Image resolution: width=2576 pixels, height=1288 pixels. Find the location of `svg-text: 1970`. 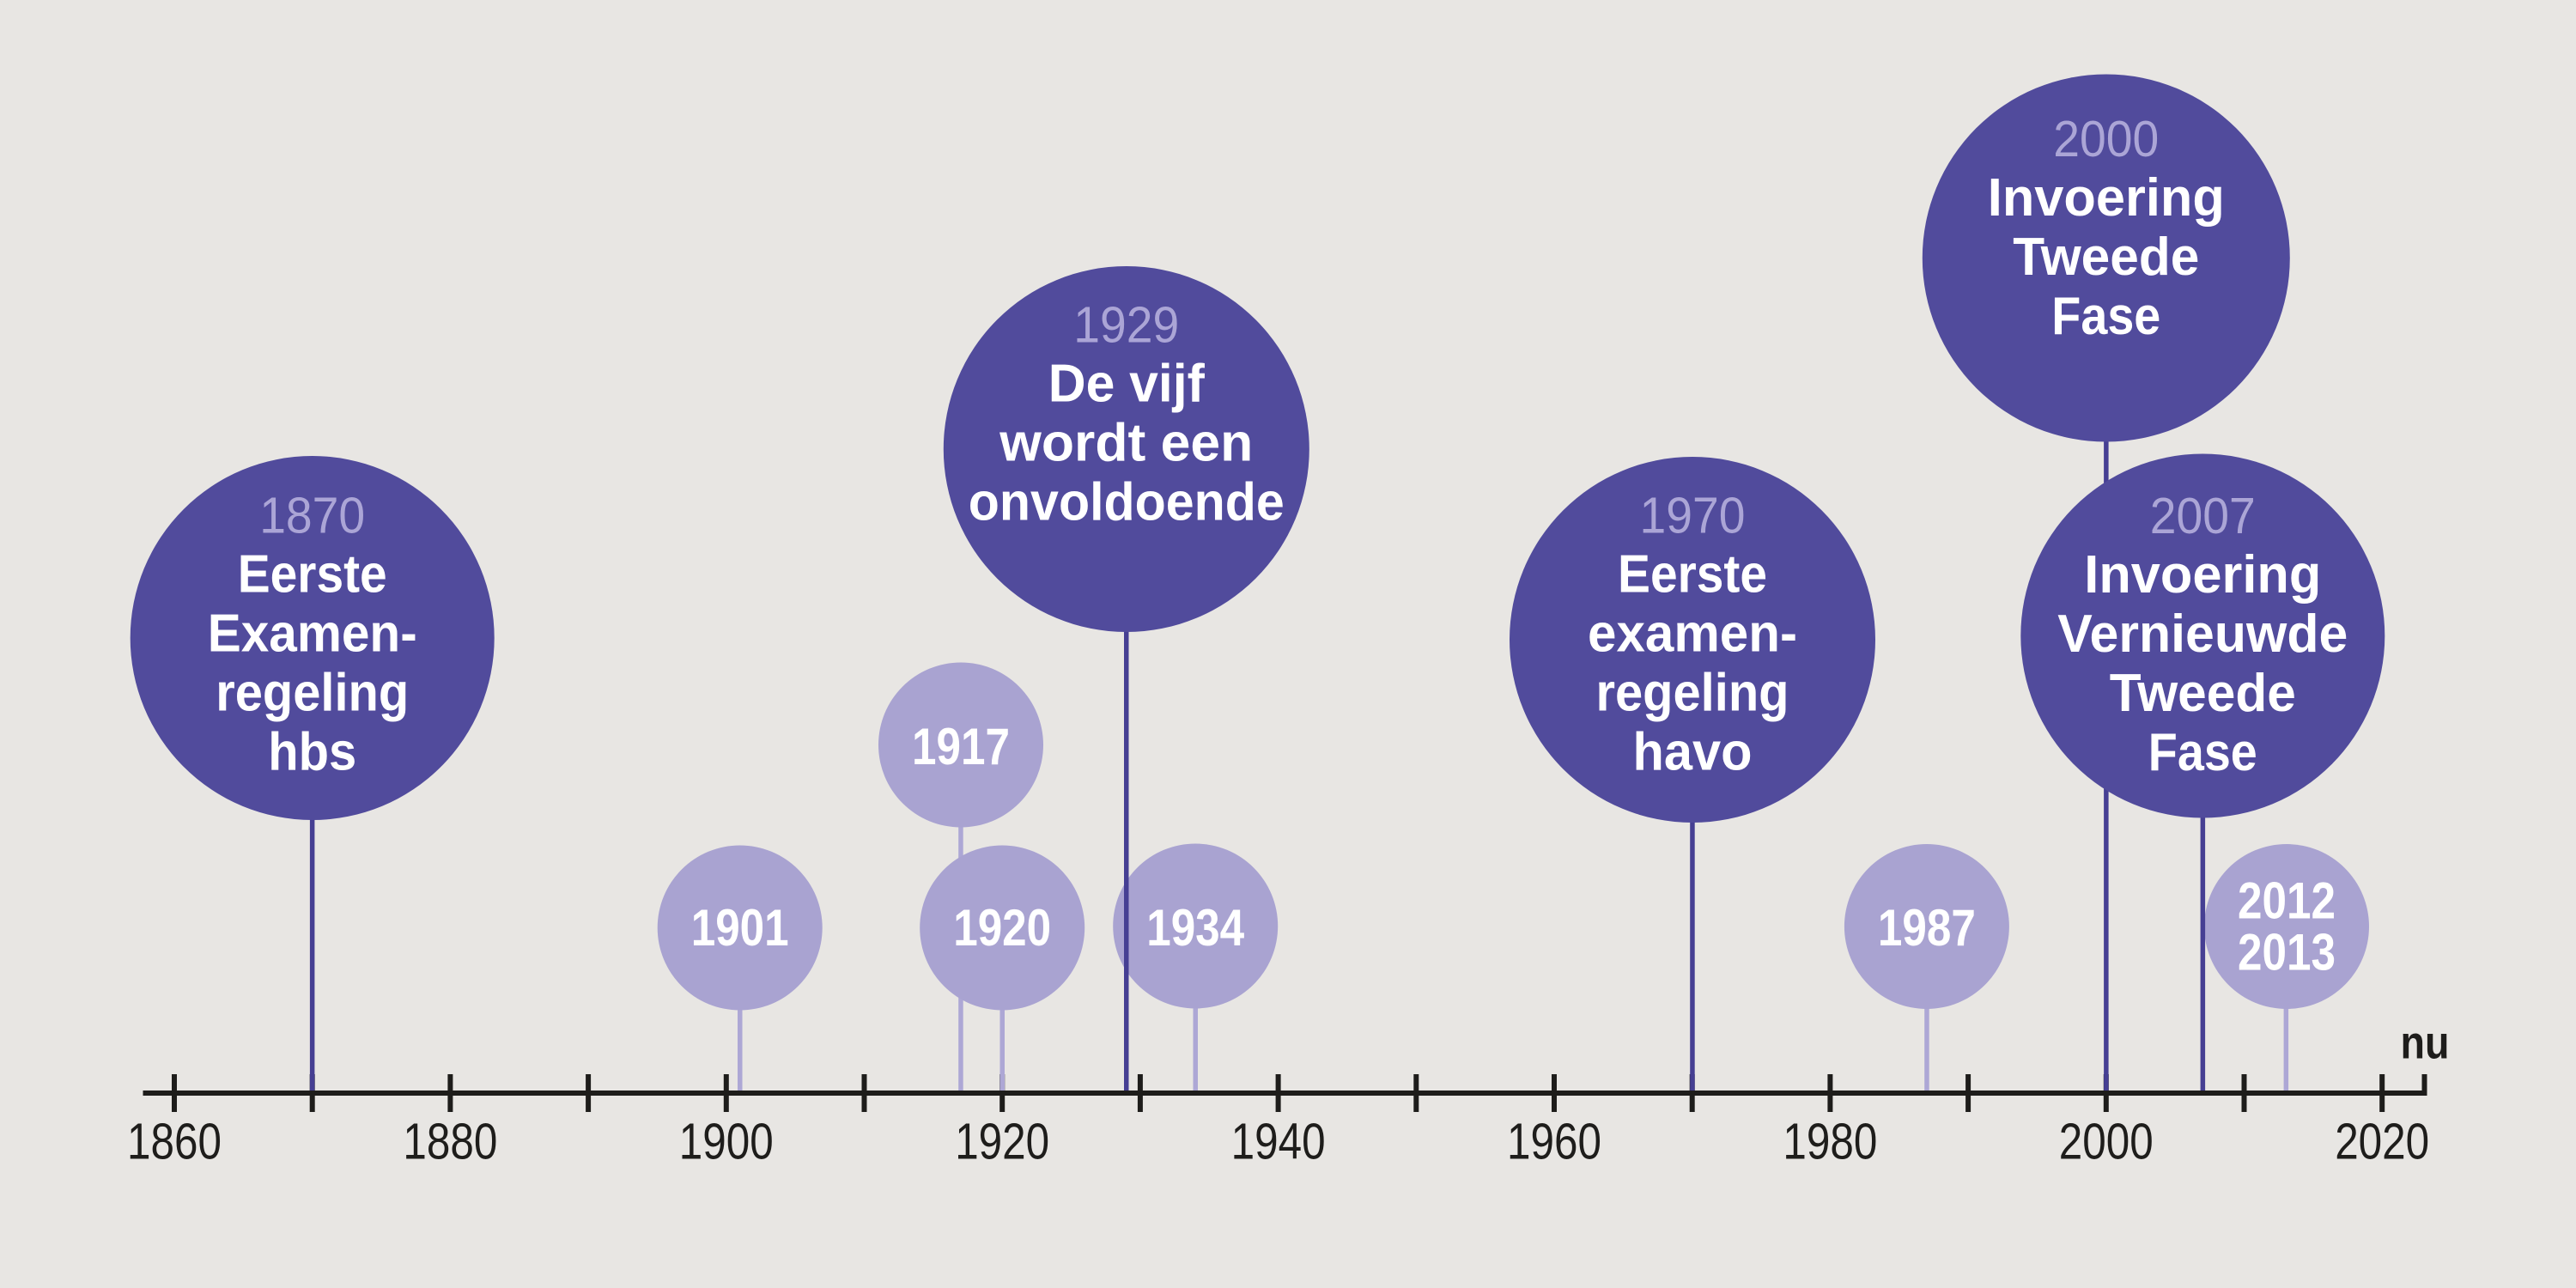

svg-text: 1970 is located at coordinates (1693, 516).